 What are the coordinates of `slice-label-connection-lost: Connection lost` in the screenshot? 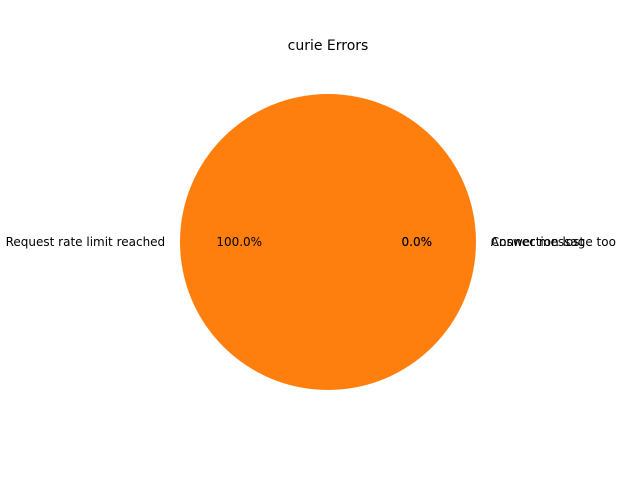 It's located at (538, 242).